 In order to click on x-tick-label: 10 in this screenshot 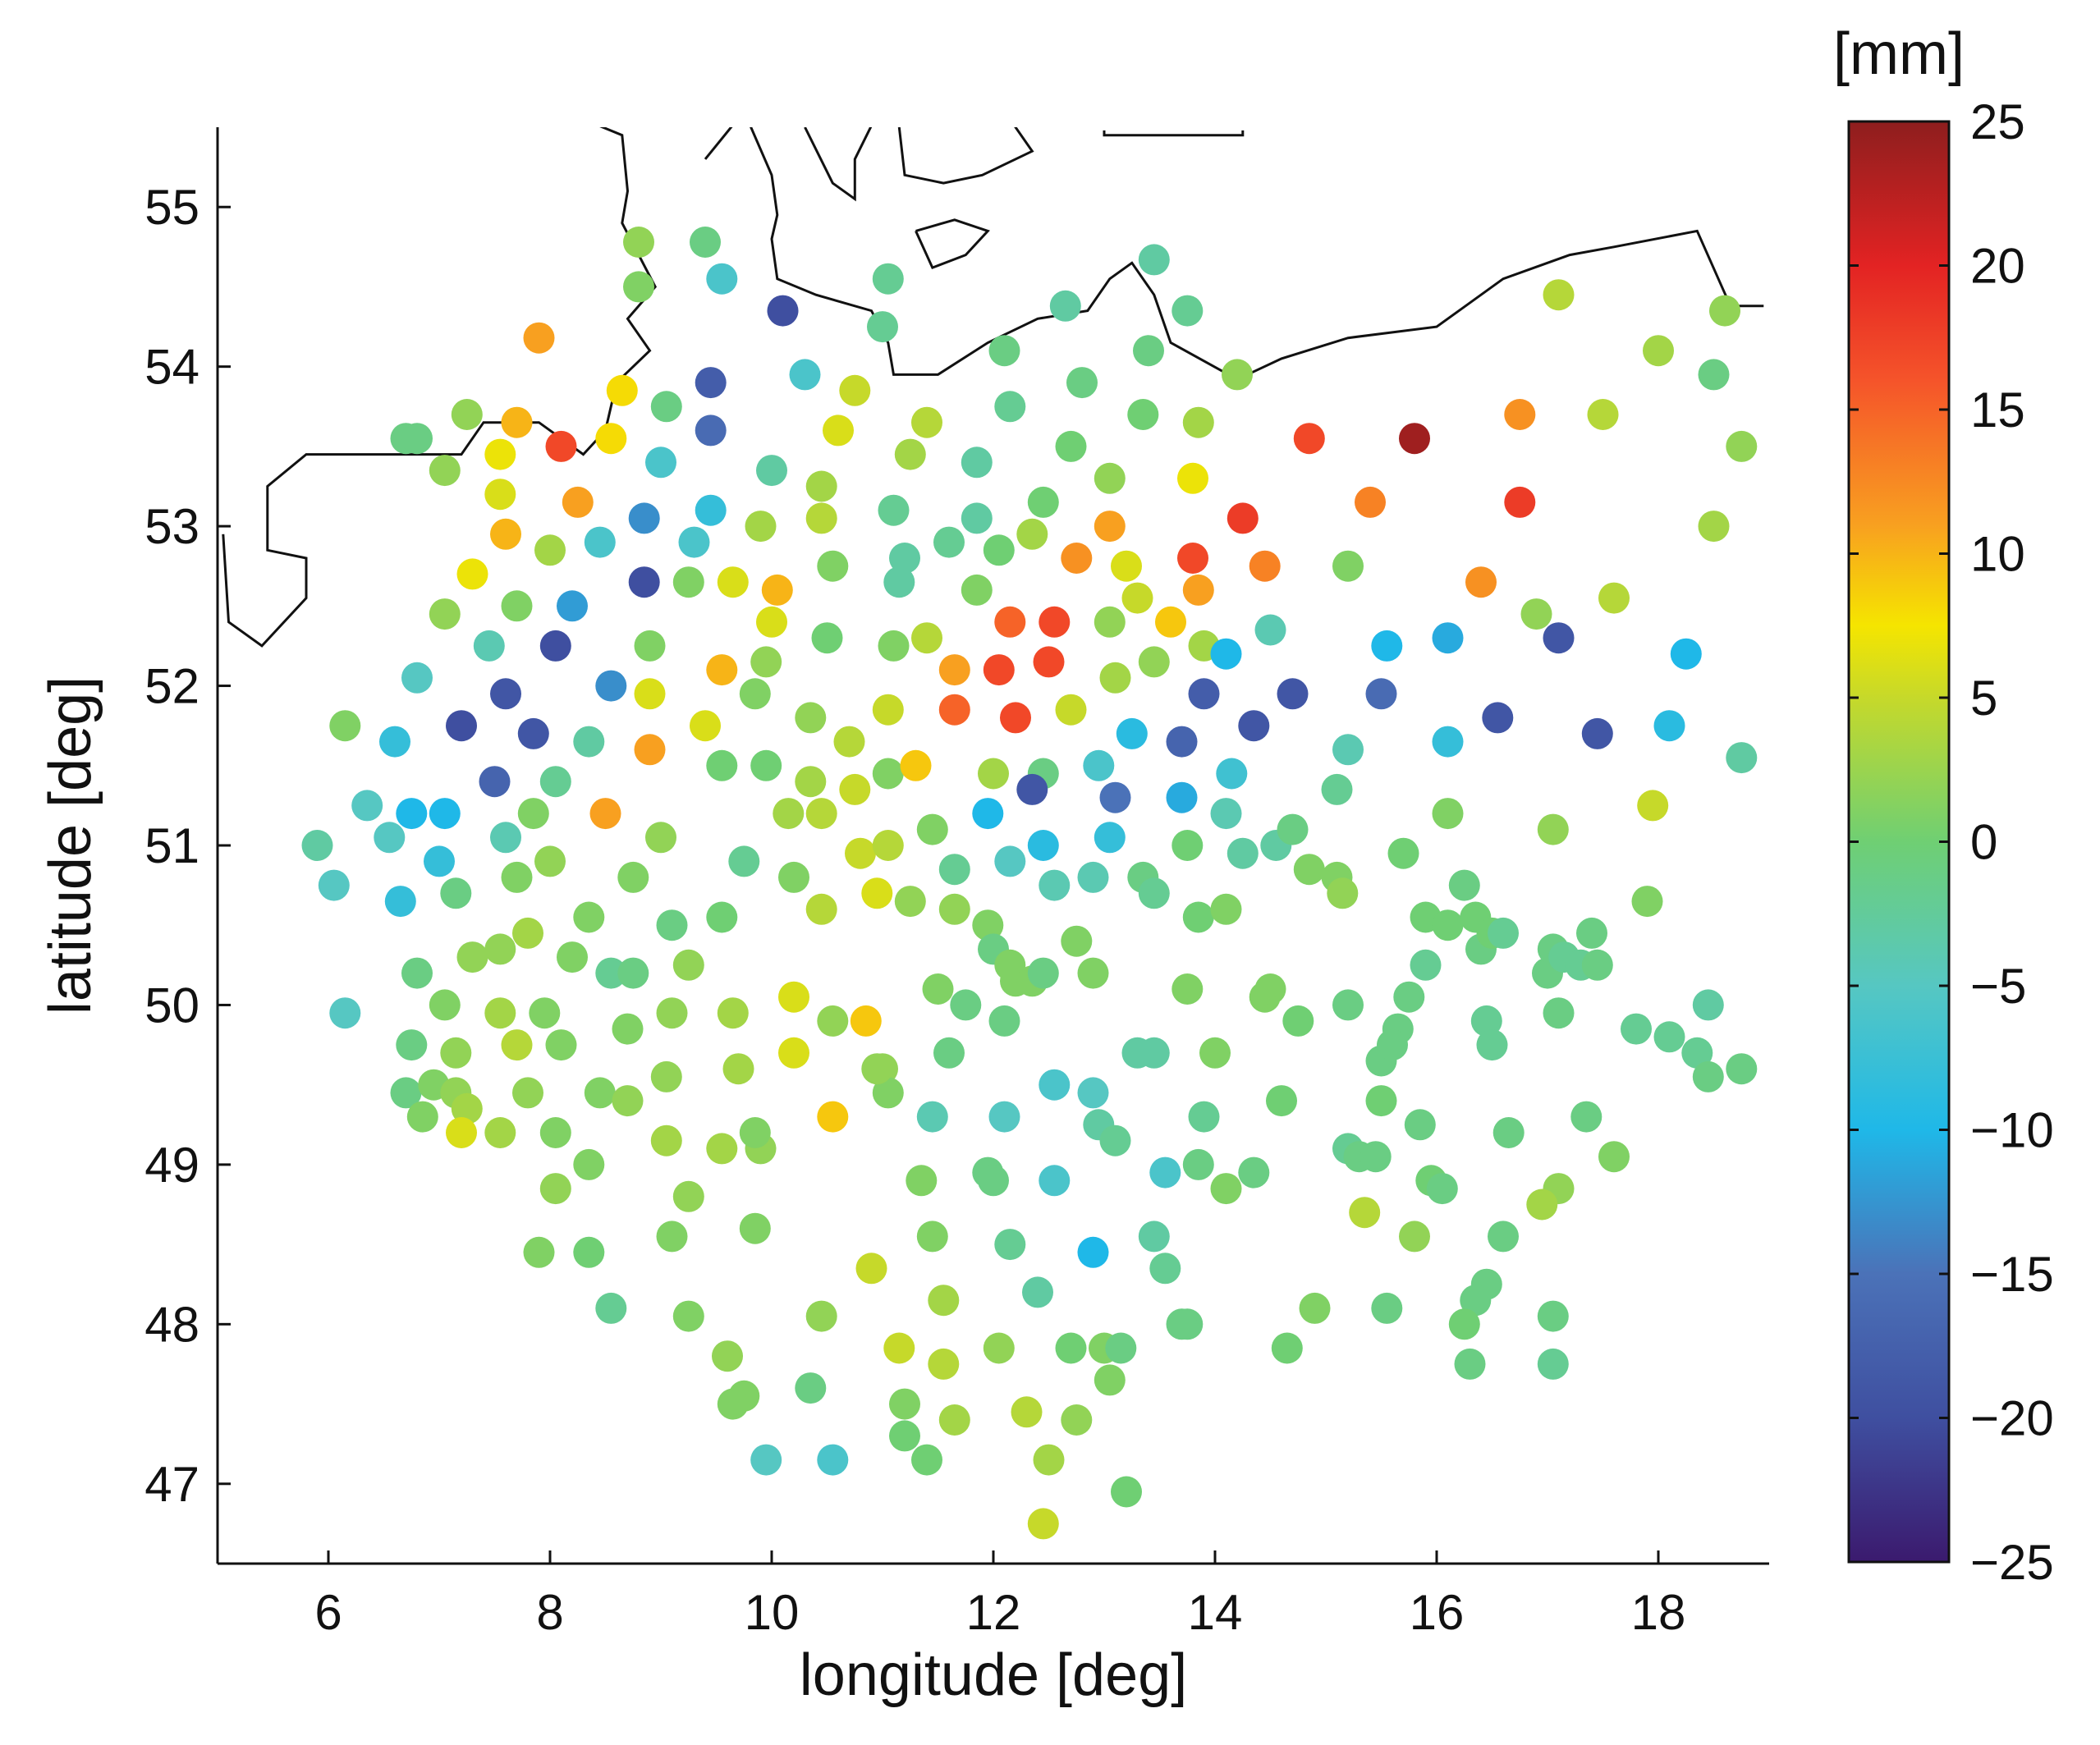, I will do `click(772, 1612)`.